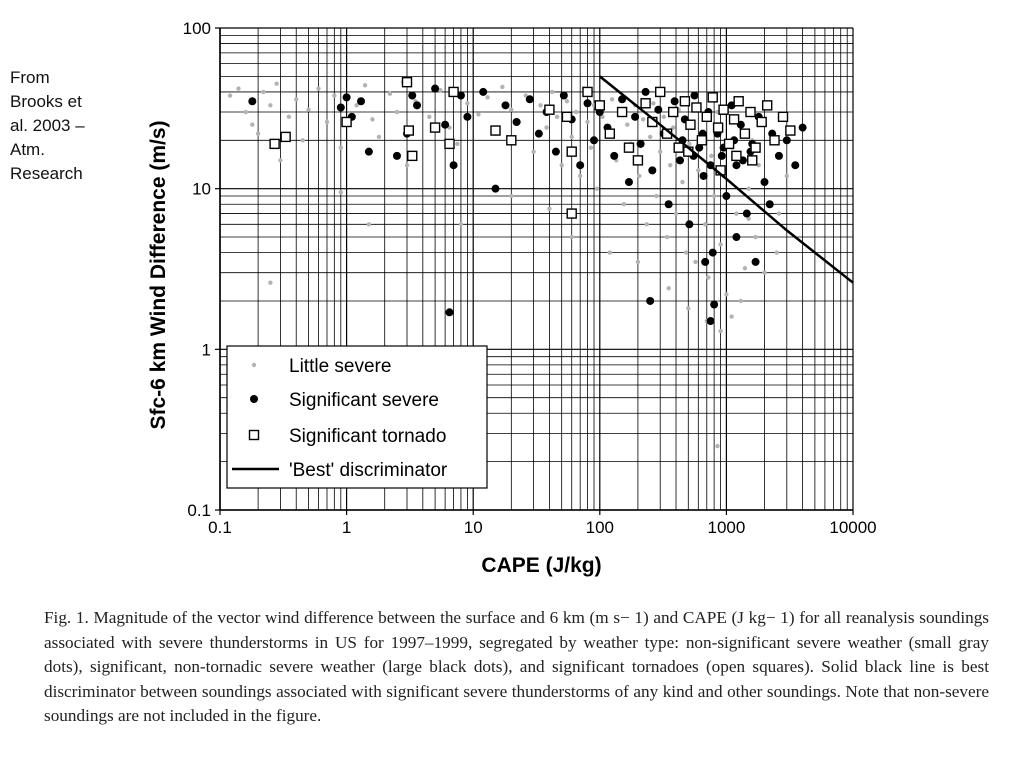  What do you see at coordinates (206, 349) in the screenshot?
I see `y-tick-label: 1` at bounding box center [206, 349].